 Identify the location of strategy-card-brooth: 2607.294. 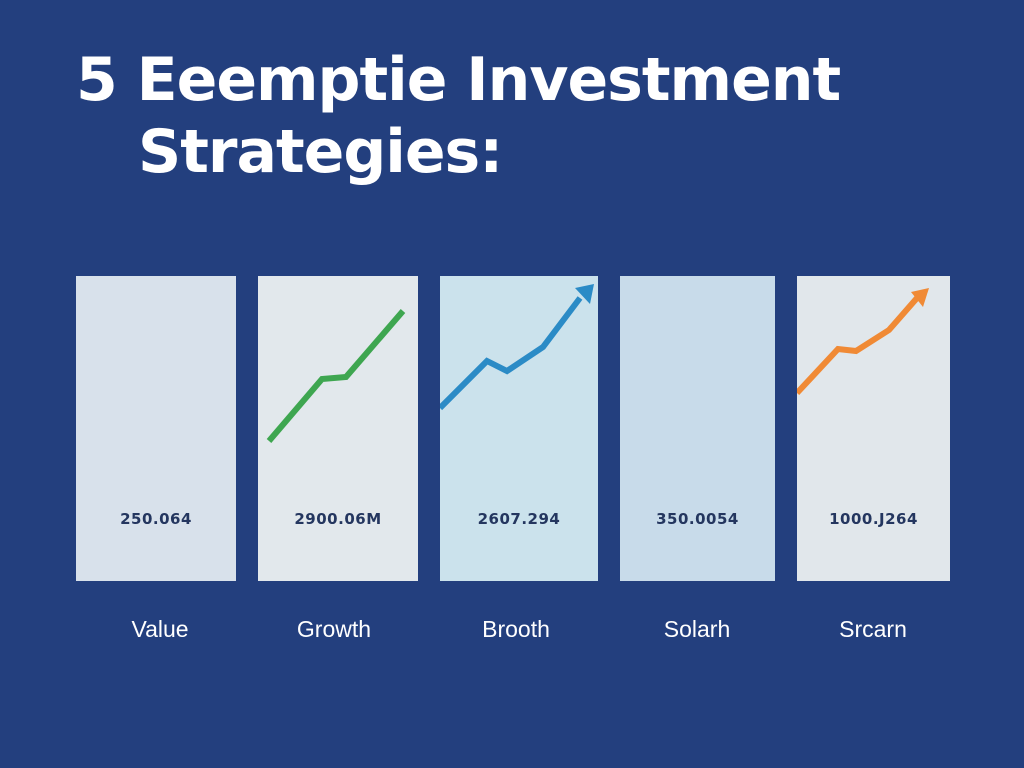
(519, 428).